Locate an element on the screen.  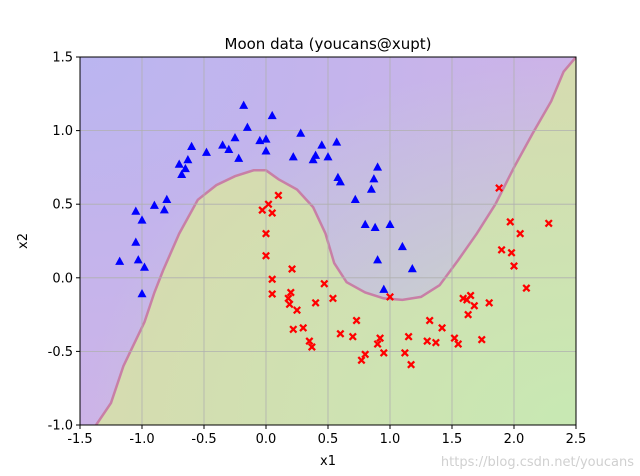
x-tick-label: 1.0 is located at coordinates (390, 439).